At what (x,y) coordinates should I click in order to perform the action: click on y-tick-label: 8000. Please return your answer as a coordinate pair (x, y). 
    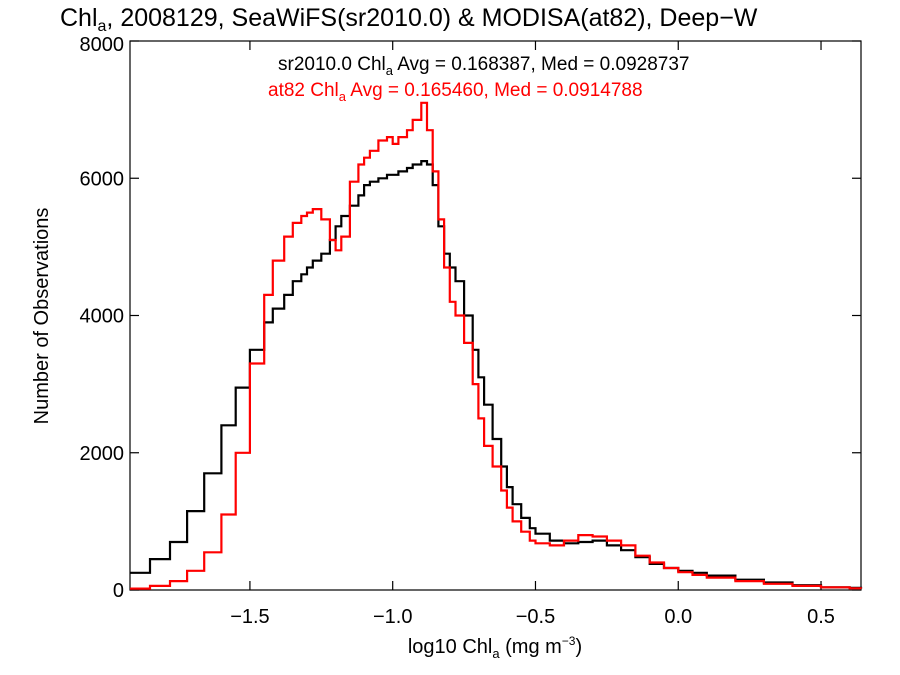
    Looking at the image, I should click on (102, 45).